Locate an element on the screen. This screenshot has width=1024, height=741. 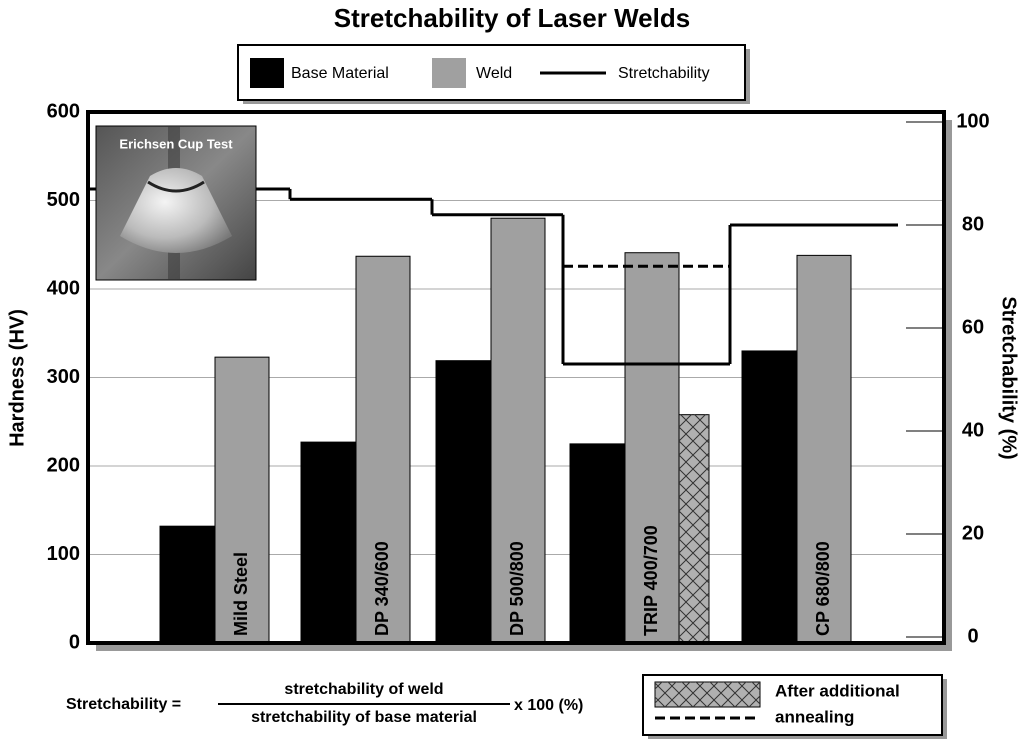
y2-axis-label: Stretchability (%) is located at coordinates (1009, 377).